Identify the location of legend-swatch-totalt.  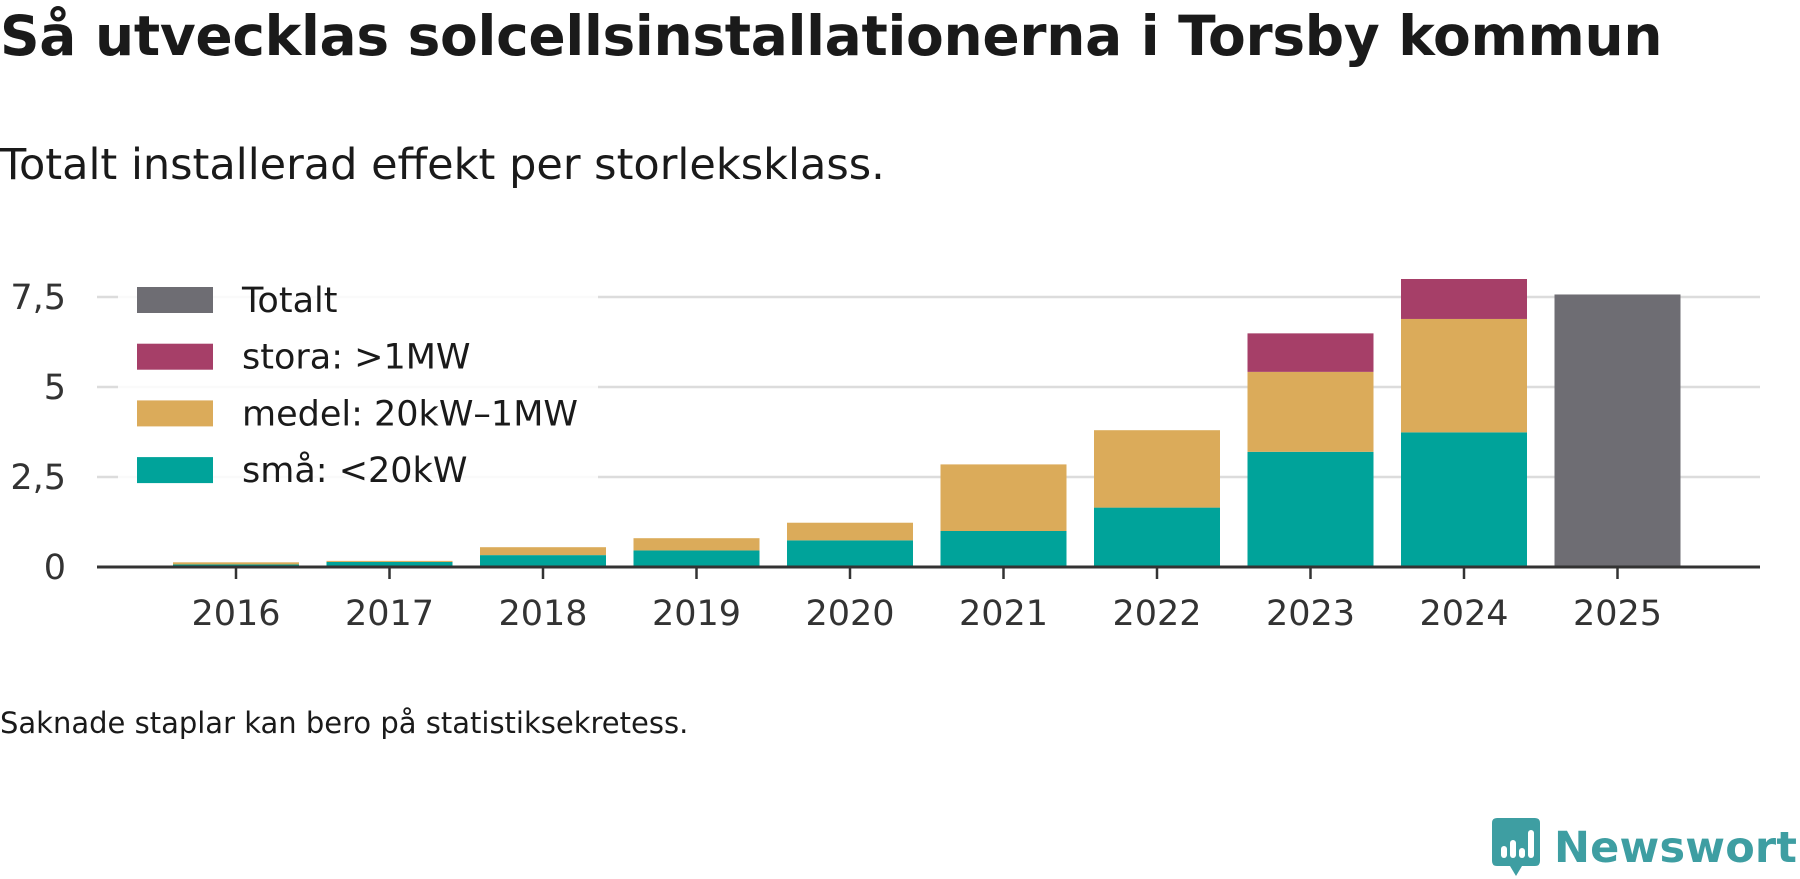
(175, 300).